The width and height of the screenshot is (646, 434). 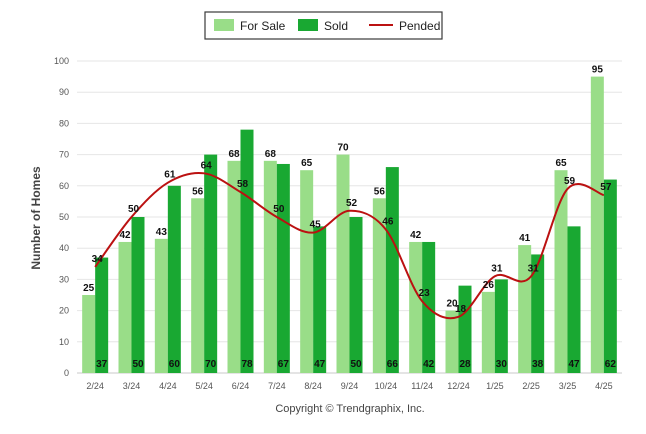 What do you see at coordinates (531, 386) in the screenshot?
I see `x-tick-label: 2/25` at bounding box center [531, 386].